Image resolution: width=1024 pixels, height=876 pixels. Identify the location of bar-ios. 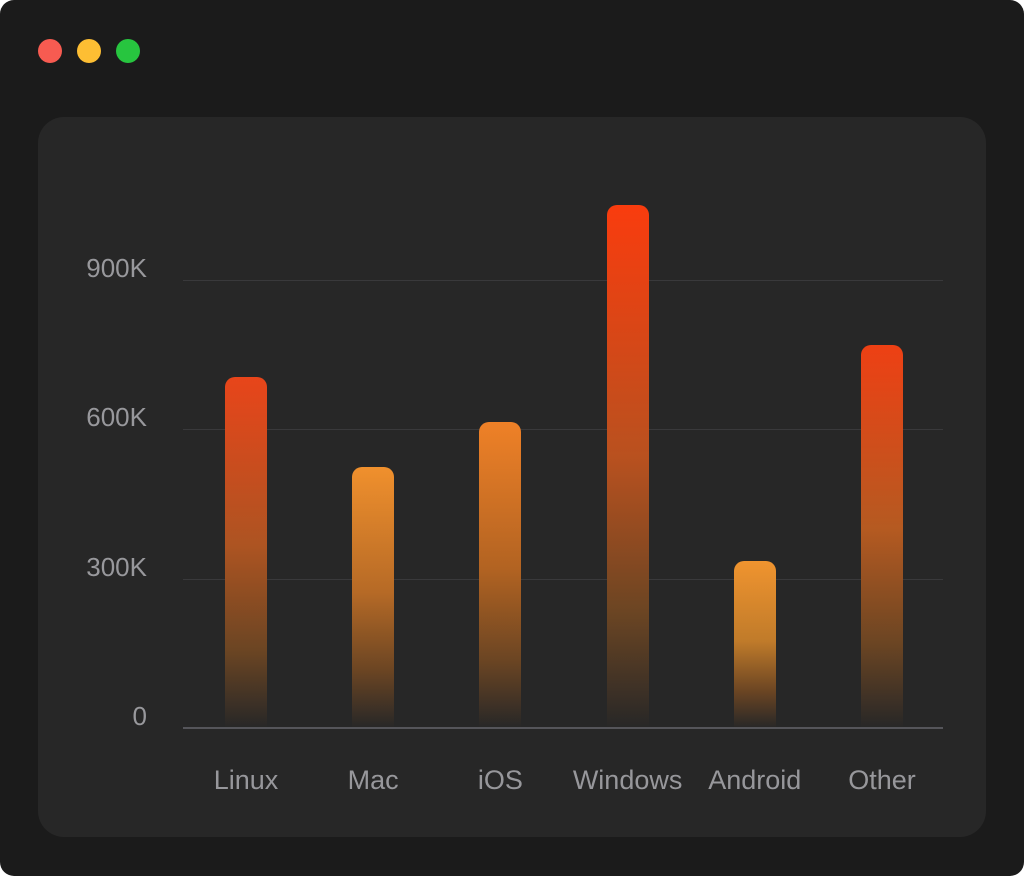
(500, 575).